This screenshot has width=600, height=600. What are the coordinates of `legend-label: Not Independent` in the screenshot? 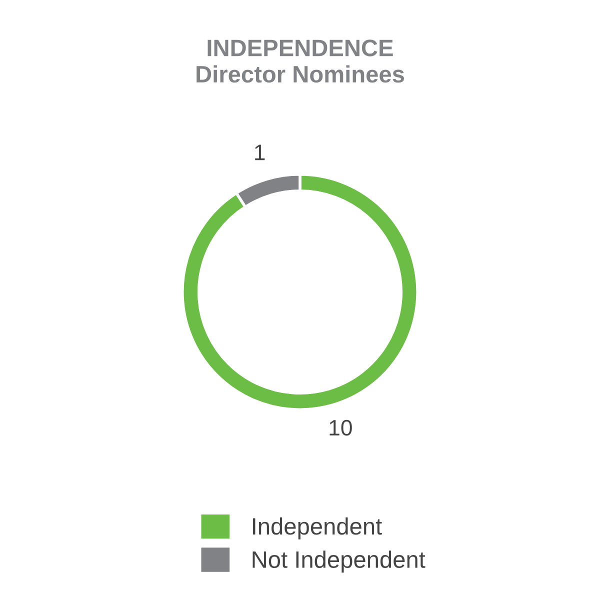 It's located at (339, 561).